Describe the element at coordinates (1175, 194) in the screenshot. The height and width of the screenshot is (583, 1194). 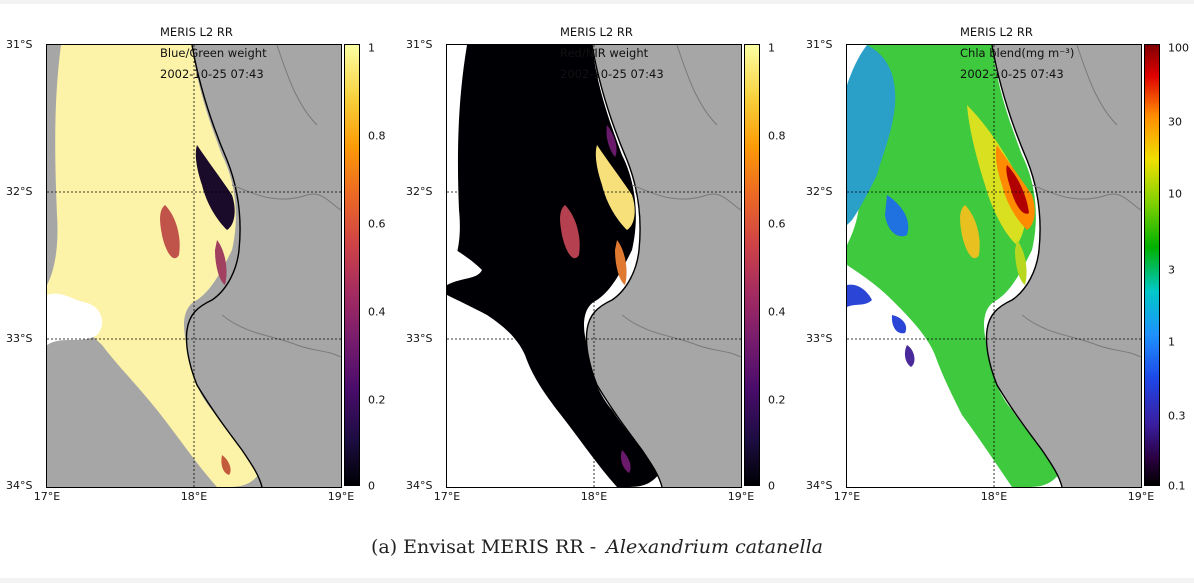
I see `colorbar-tick: 10` at that location.